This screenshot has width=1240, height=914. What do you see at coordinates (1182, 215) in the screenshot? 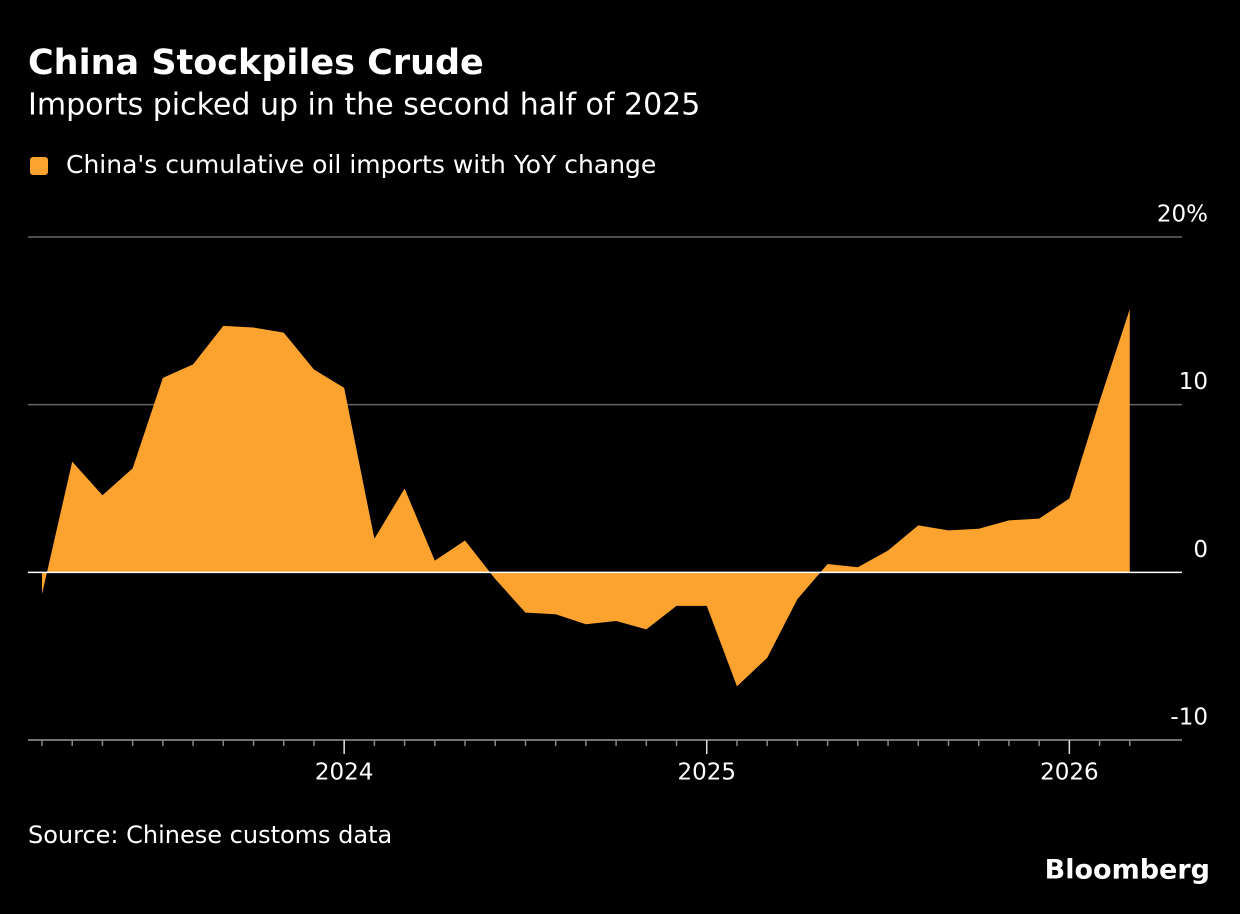
I see `y-tick-label: 20%` at bounding box center [1182, 215].